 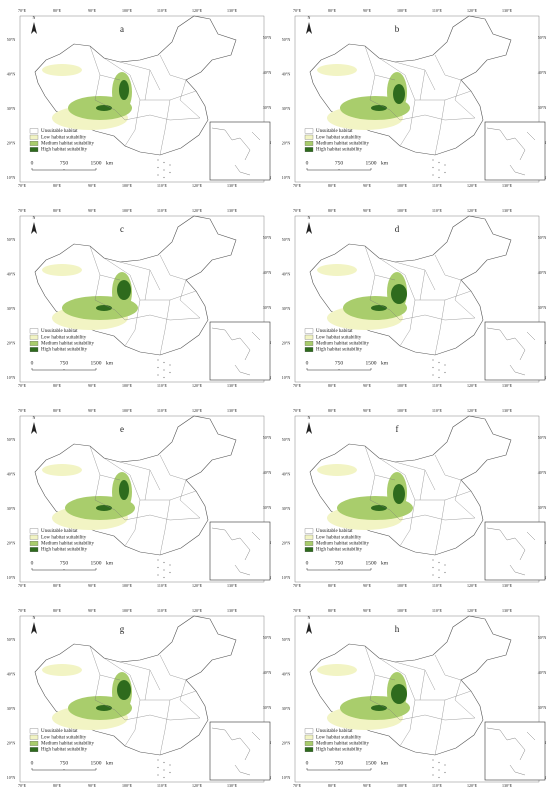 What do you see at coordinates (96, 363) in the screenshot?
I see `scale-label: 1500` at bounding box center [96, 363].